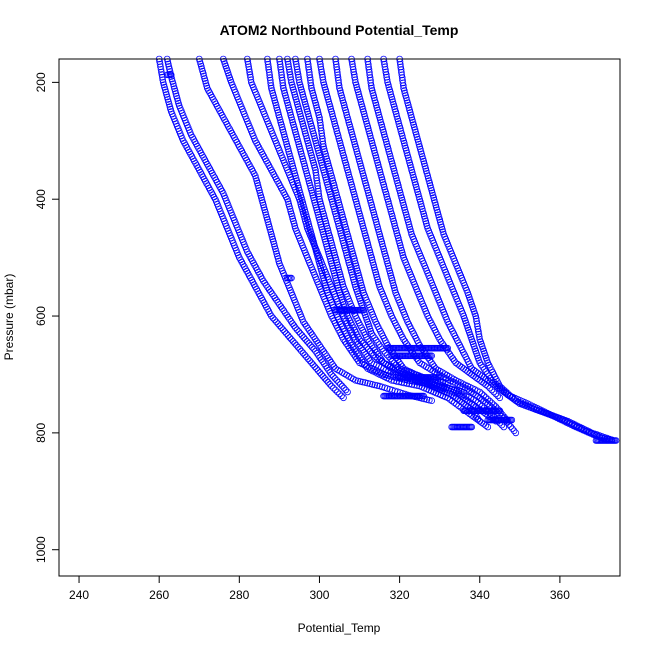 The width and height of the screenshot is (650, 650). What do you see at coordinates (339, 30) in the screenshot?
I see `chart-title: ATOM2 Northbound Potential_Temp` at bounding box center [339, 30].